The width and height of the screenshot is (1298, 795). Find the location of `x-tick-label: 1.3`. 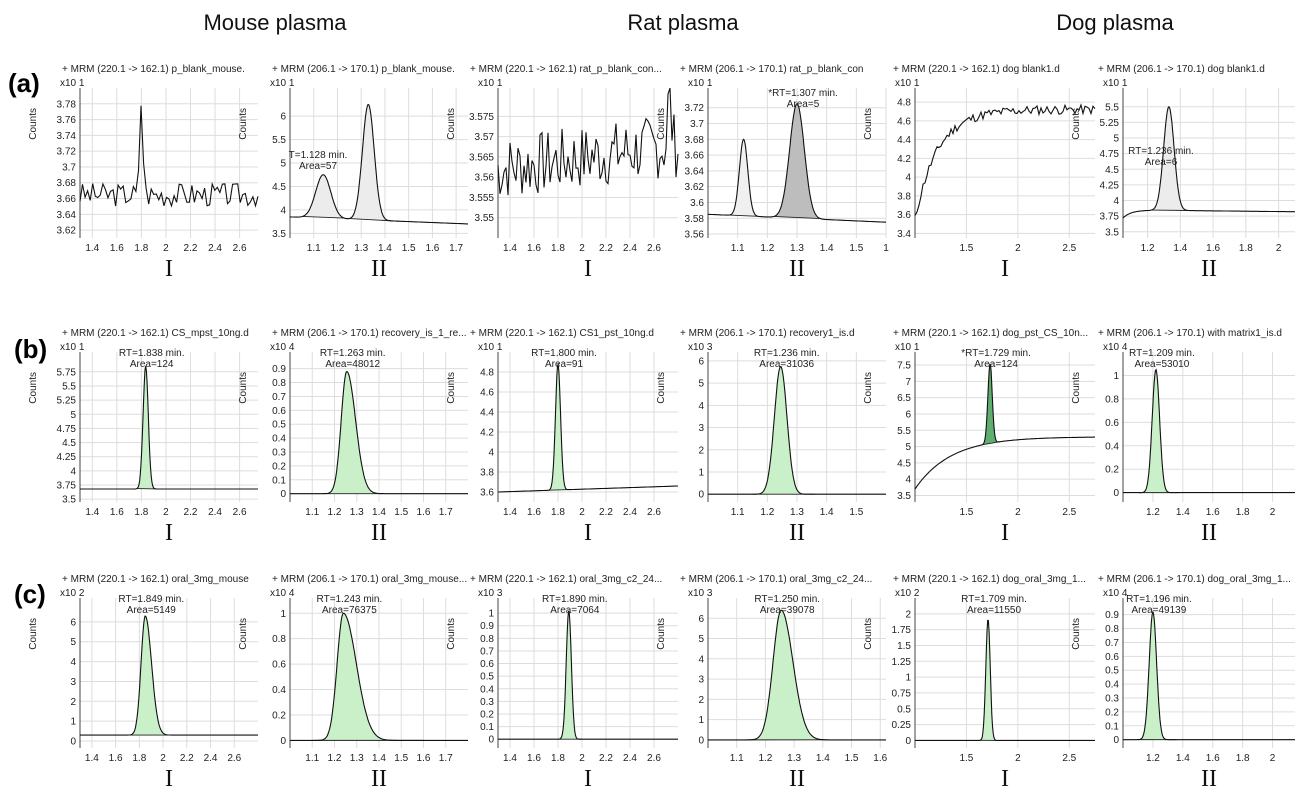

x-tick-label: 1.3 is located at coordinates (357, 512).